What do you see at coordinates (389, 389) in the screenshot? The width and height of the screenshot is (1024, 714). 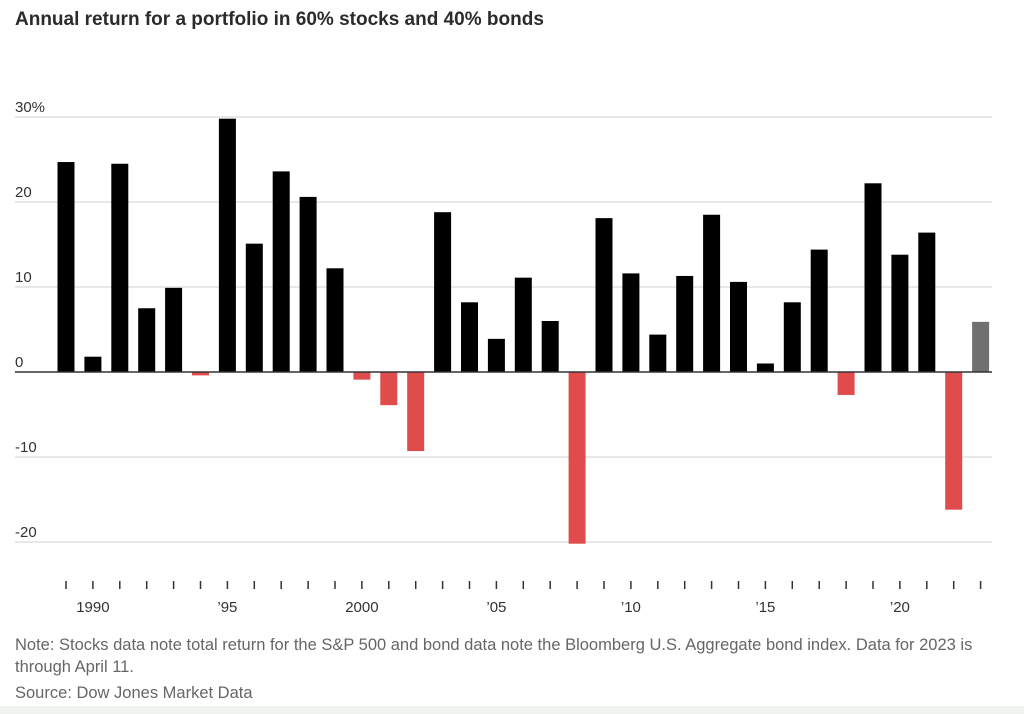 I see `bar-2001` at bounding box center [389, 389].